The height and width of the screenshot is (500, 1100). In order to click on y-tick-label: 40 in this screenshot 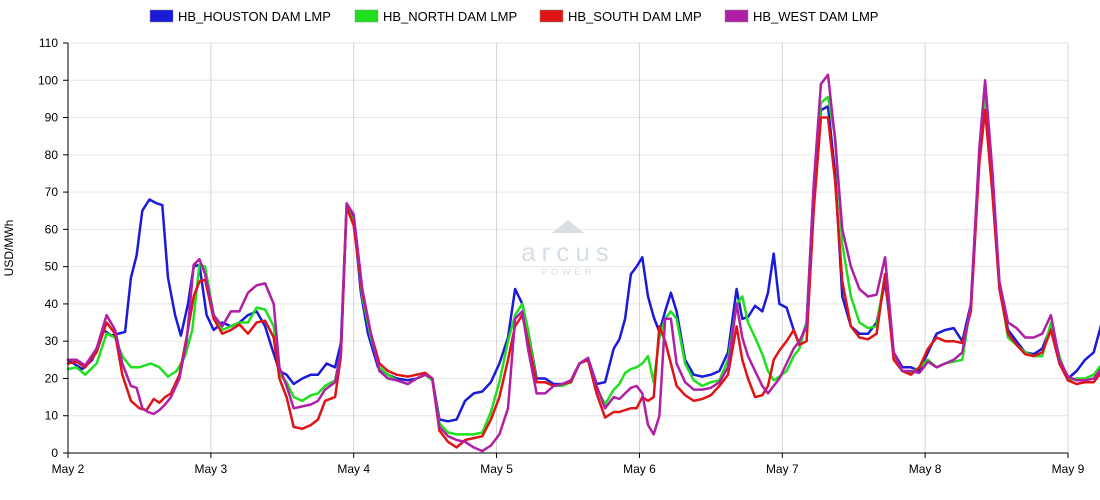, I will do `click(52, 304)`.